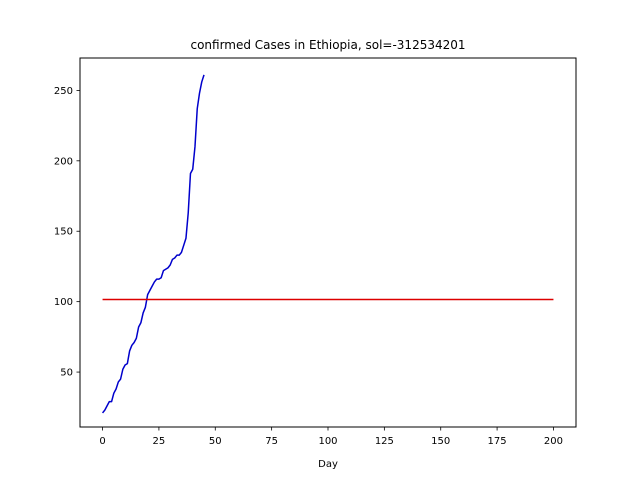 The width and height of the screenshot is (640, 480). Describe the element at coordinates (159, 441) in the screenshot. I see `x-tick-label: 25` at that location.